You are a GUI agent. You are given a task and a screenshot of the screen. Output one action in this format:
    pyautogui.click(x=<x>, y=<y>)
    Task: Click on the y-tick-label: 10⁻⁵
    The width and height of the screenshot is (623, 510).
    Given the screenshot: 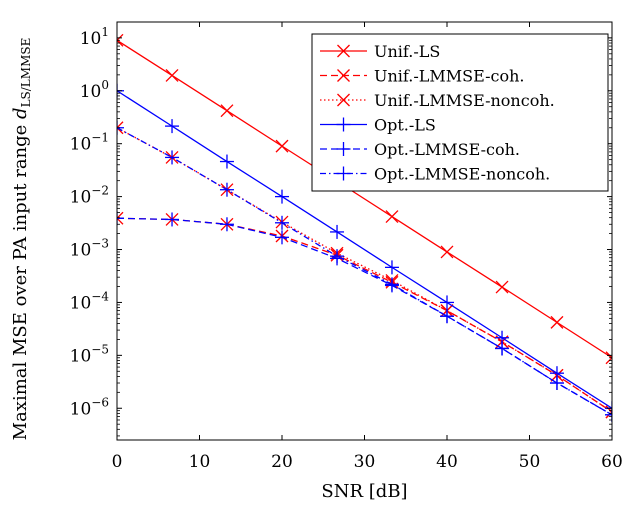 What is the action you would take?
    pyautogui.click(x=89, y=354)
    